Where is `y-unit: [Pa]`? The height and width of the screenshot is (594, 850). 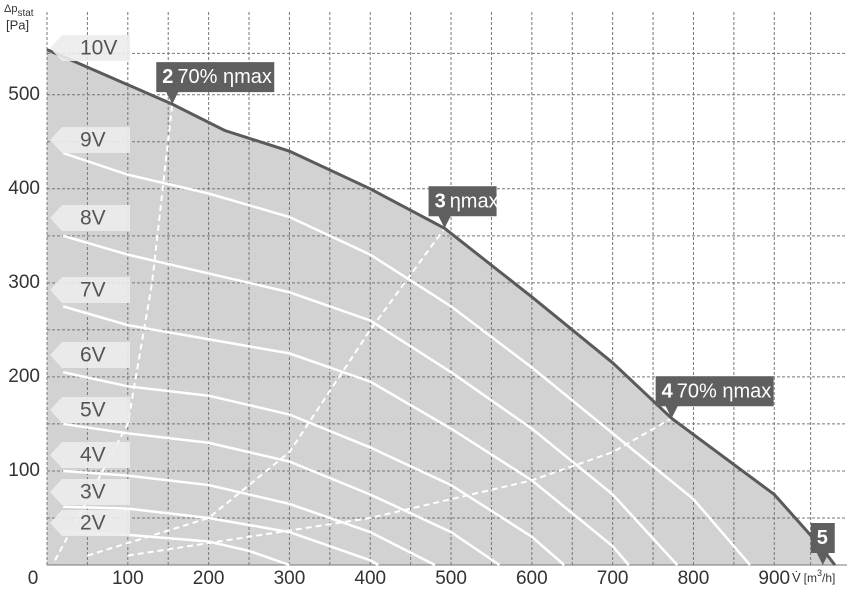
y-unit: [Pa] is located at coordinates (17, 24).